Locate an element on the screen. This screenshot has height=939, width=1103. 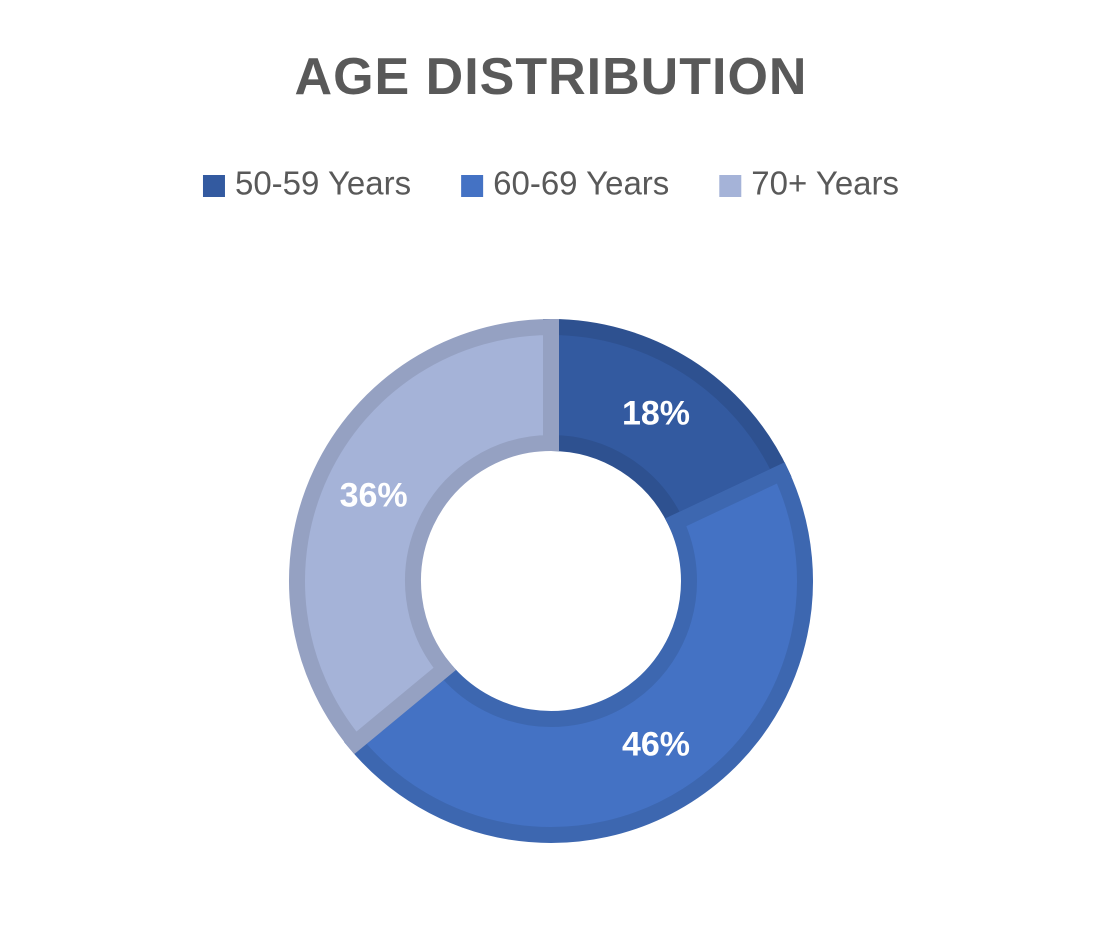
chart-title: AGE DISTRIBUTION is located at coordinates (551, 77).